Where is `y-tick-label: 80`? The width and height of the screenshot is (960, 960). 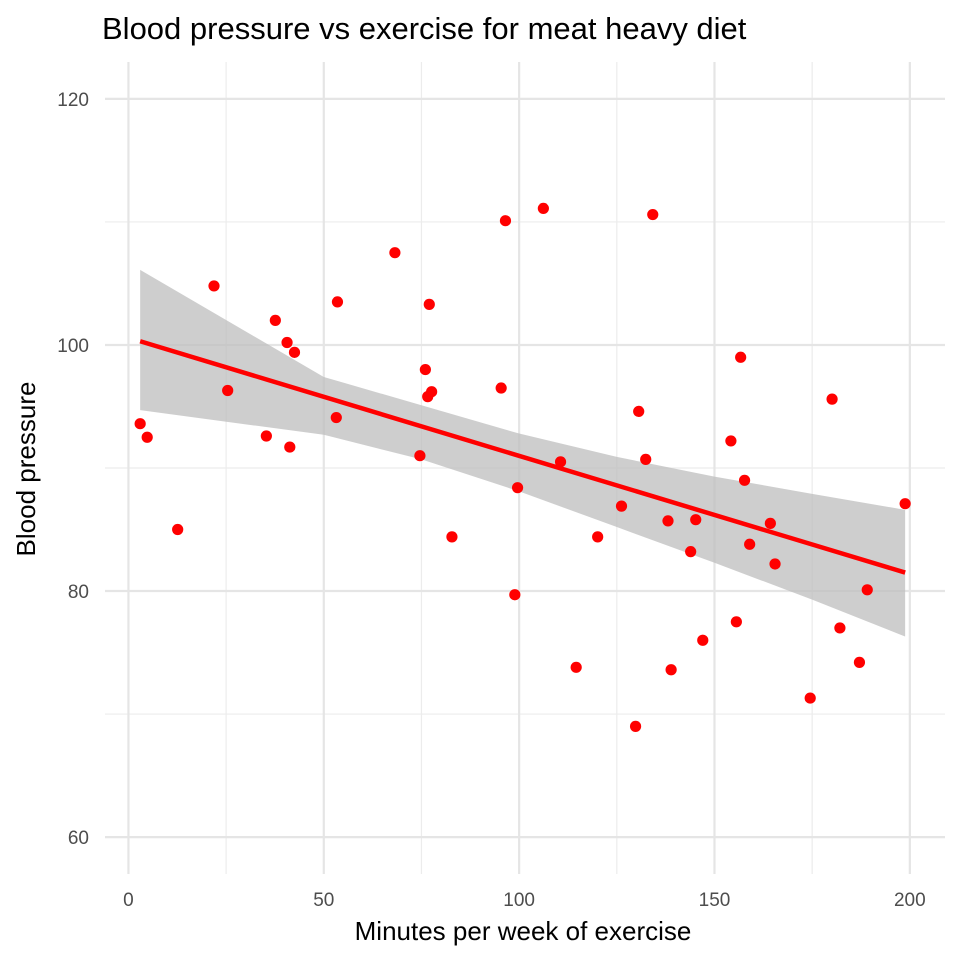 y-tick-label: 80 is located at coordinates (78, 592).